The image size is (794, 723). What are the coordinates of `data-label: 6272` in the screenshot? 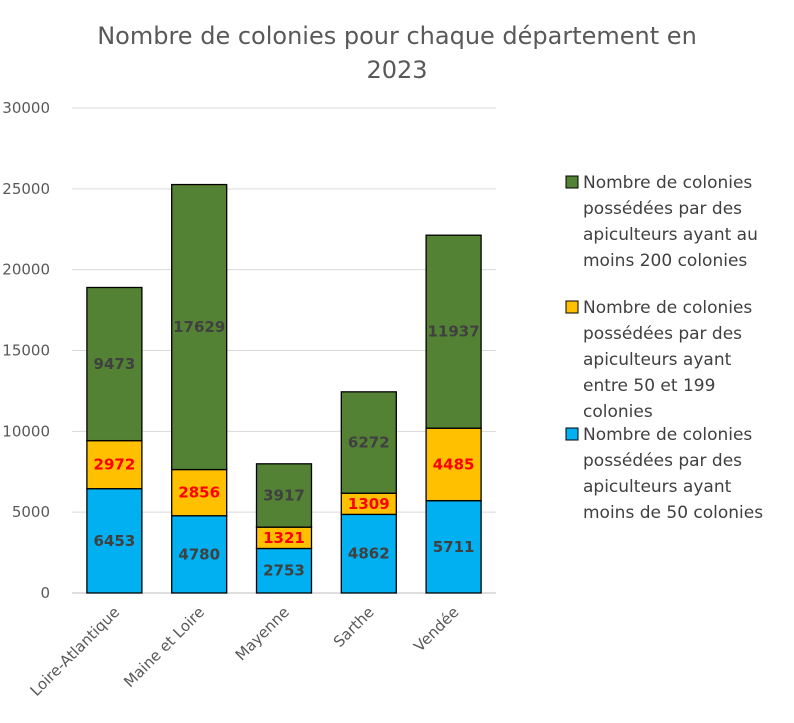 It's located at (369, 443).